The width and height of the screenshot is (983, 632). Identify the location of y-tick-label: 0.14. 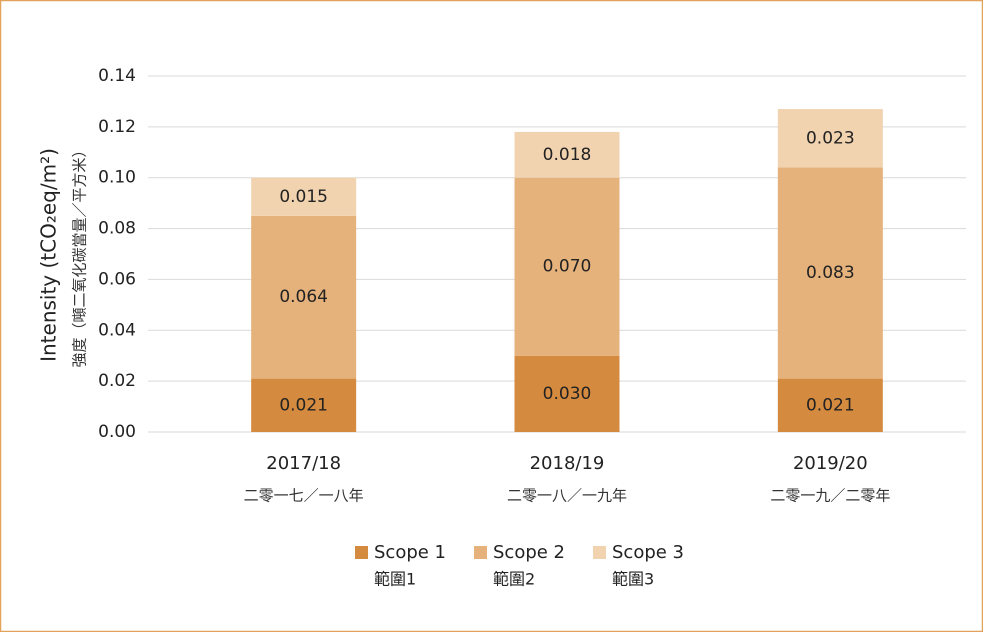
(117, 76).